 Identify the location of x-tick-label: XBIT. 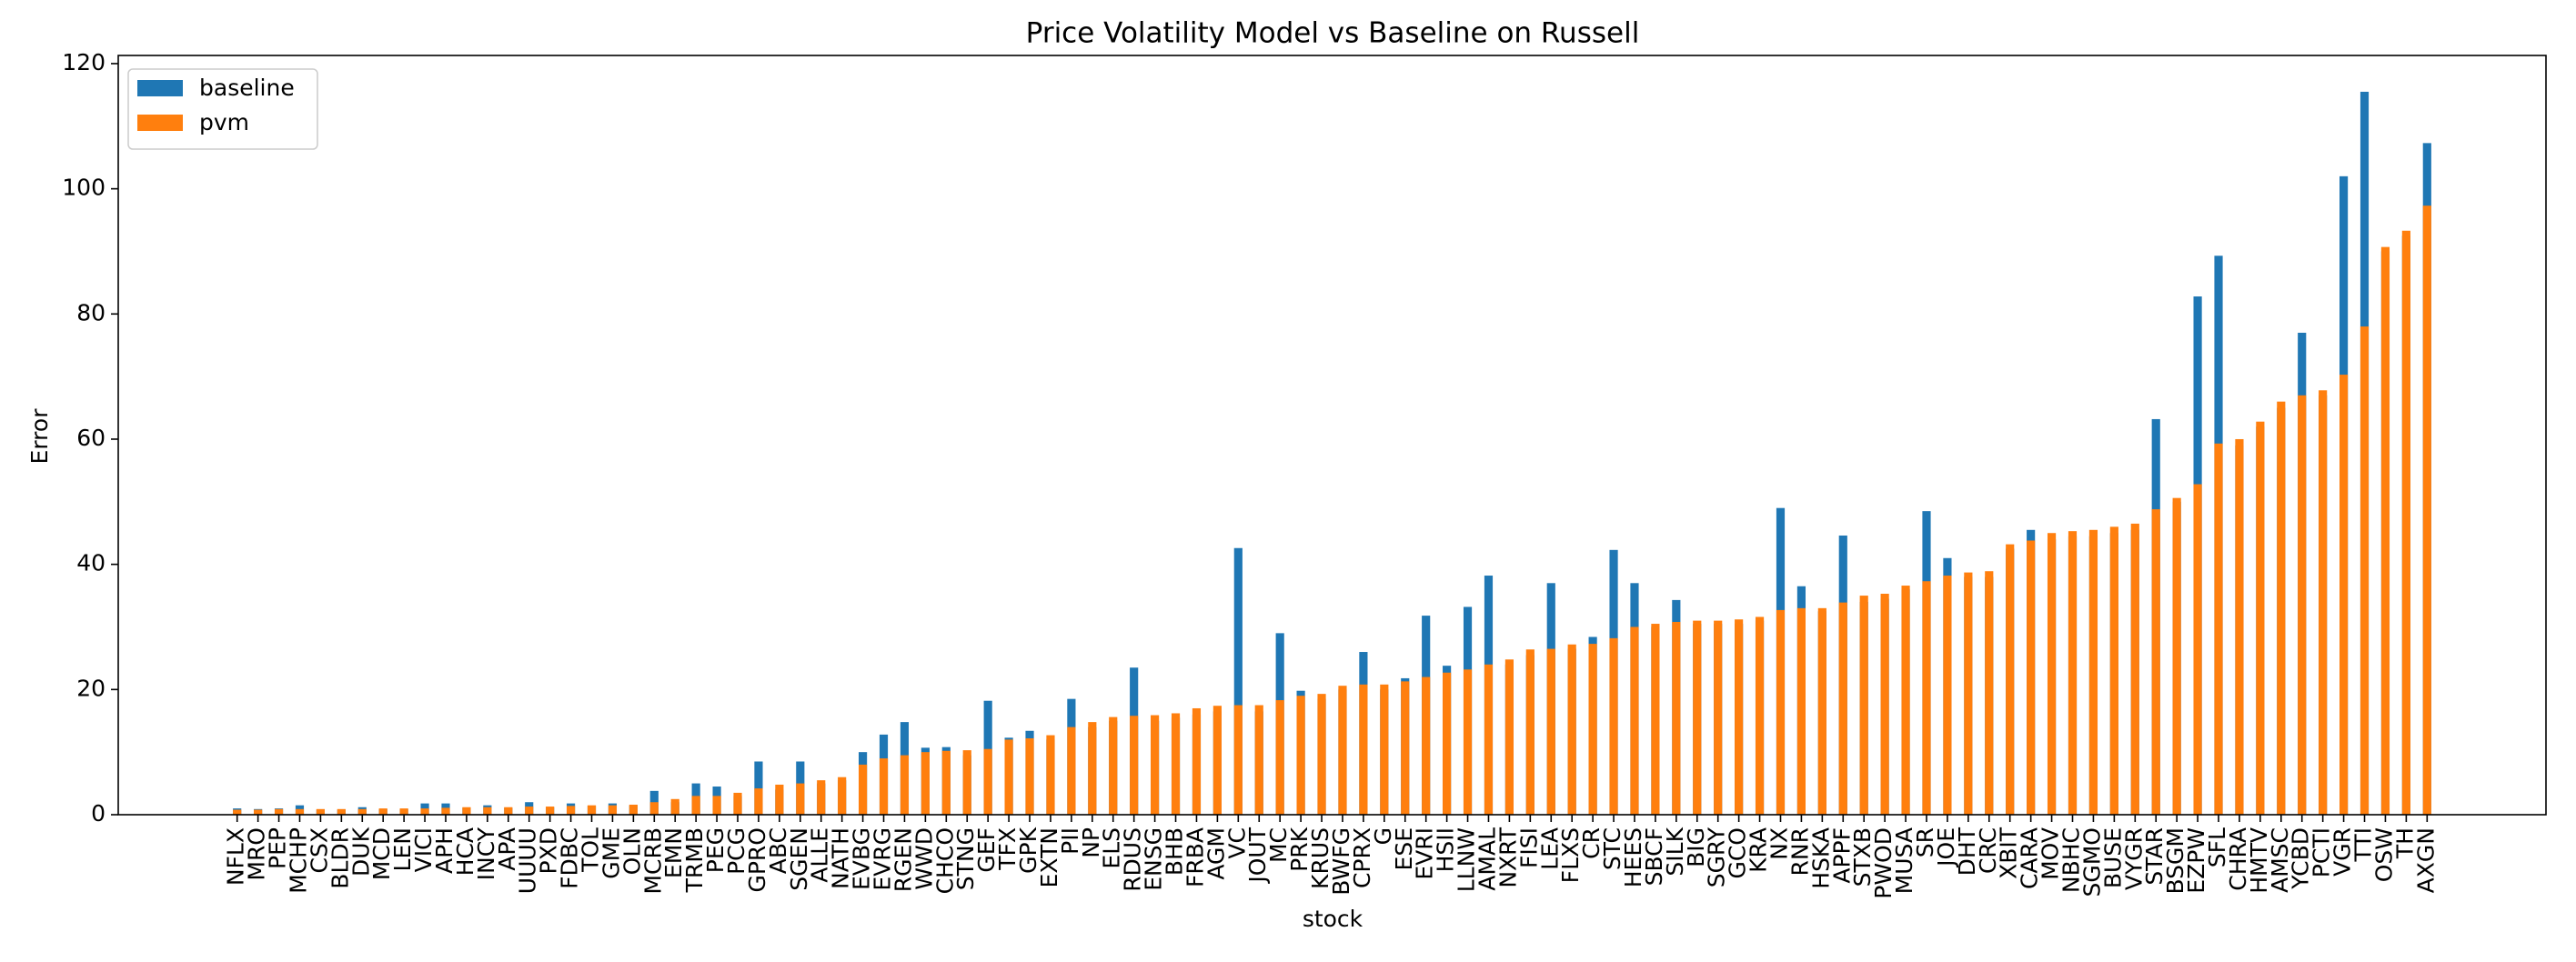
(2009, 853).